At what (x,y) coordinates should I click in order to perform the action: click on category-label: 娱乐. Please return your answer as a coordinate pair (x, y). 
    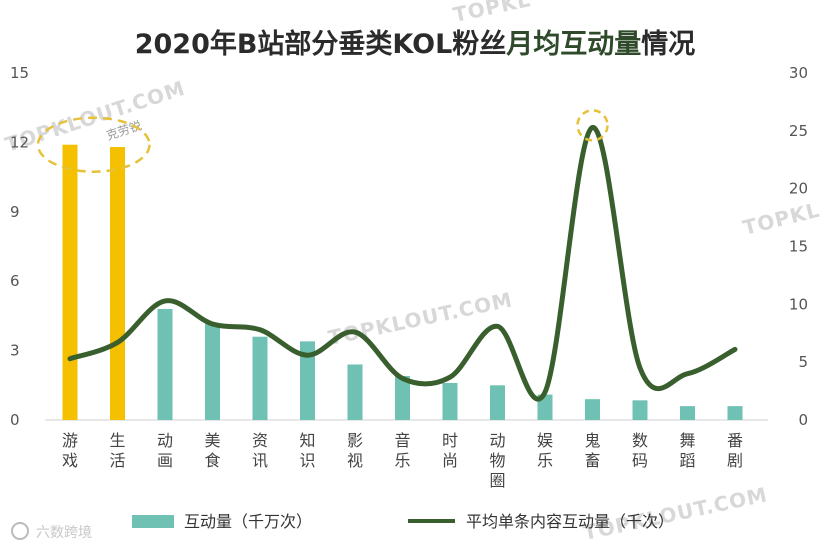
    Looking at the image, I should click on (545, 450).